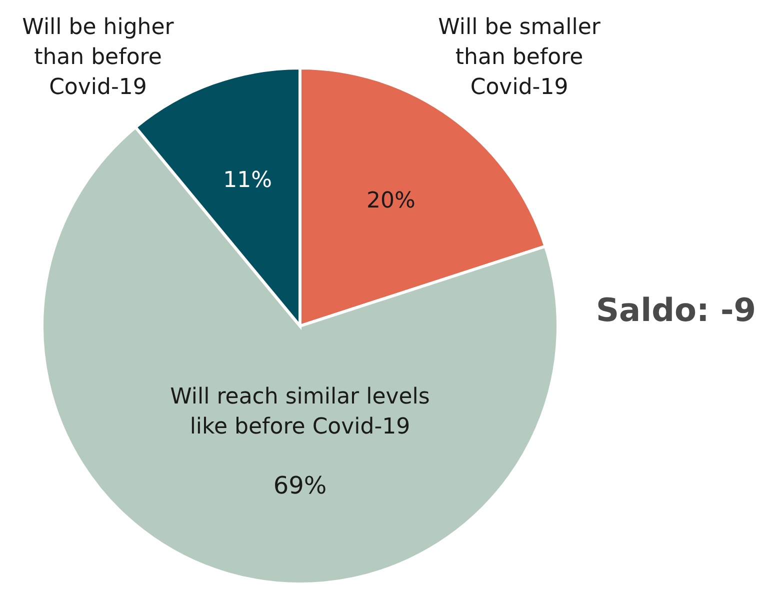 The height and width of the screenshot is (593, 767). I want to click on data-label: 69%, so click(300, 485).